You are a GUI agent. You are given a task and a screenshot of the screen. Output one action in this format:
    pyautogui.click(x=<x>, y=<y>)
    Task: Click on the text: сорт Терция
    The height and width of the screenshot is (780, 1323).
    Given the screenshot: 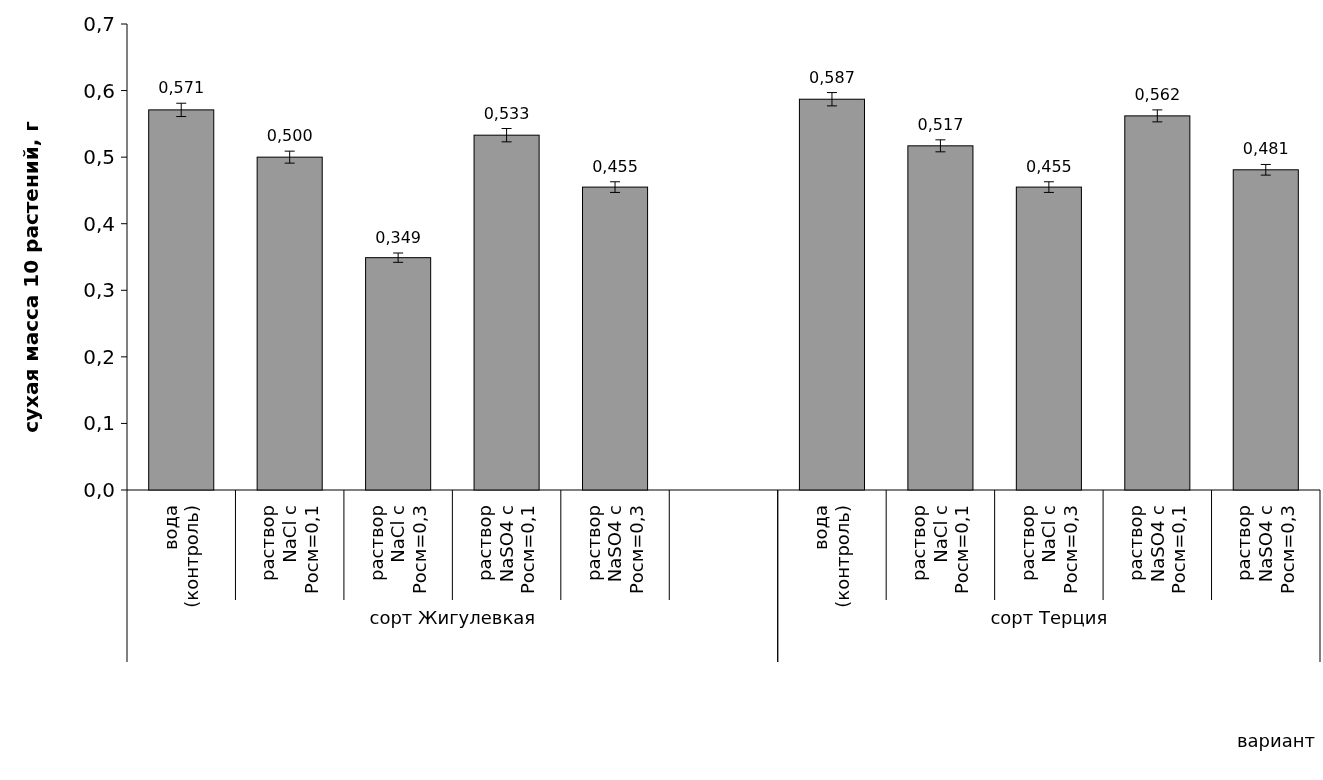 What is the action you would take?
    pyautogui.click(x=1049, y=617)
    